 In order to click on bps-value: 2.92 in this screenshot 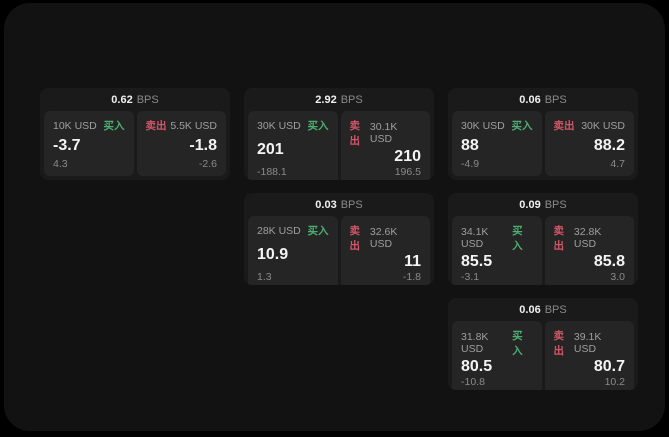, I will do `click(326, 99)`.